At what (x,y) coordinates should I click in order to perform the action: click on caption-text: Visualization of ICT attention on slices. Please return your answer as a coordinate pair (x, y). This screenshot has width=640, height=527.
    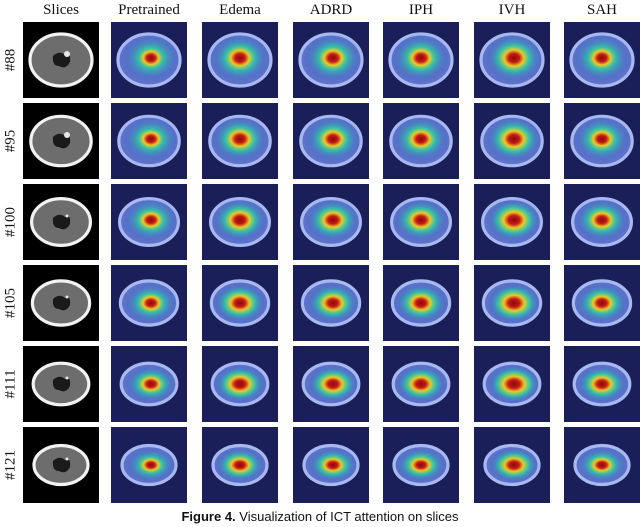
    Looking at the image, I should click on (349, 516).